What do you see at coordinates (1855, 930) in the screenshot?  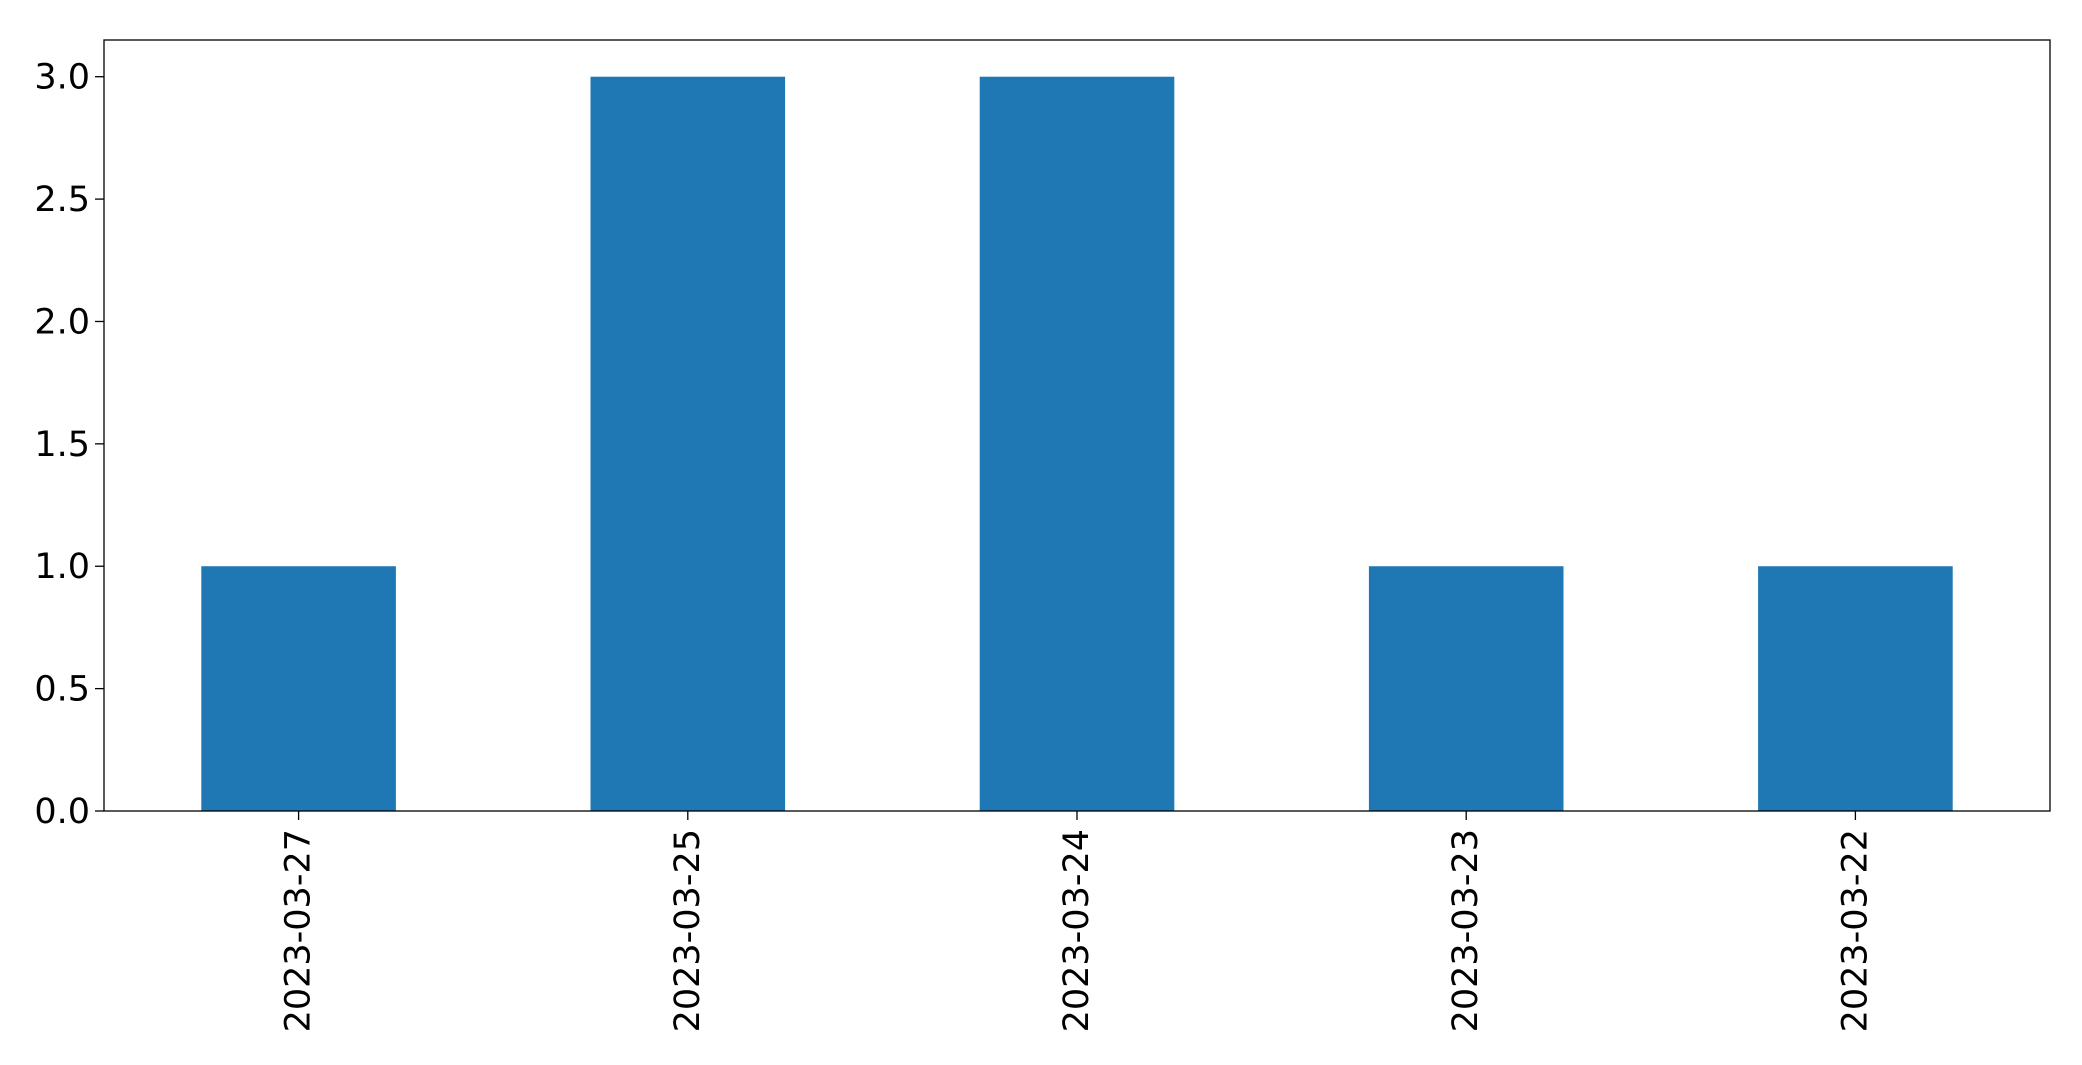 I see `x-tick-label: 2023-03-22` at bounding box center [1855, 930].